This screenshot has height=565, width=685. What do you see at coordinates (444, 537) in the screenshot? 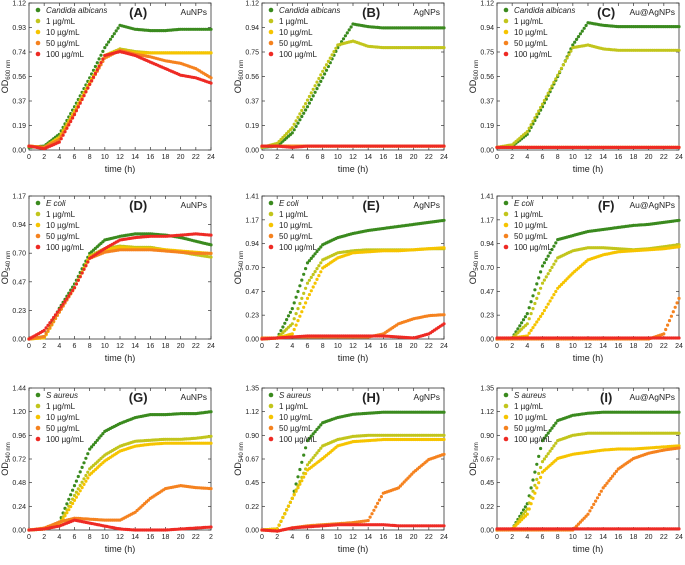
I see `x-tick-label: 24` at bounding box center [444, 537].